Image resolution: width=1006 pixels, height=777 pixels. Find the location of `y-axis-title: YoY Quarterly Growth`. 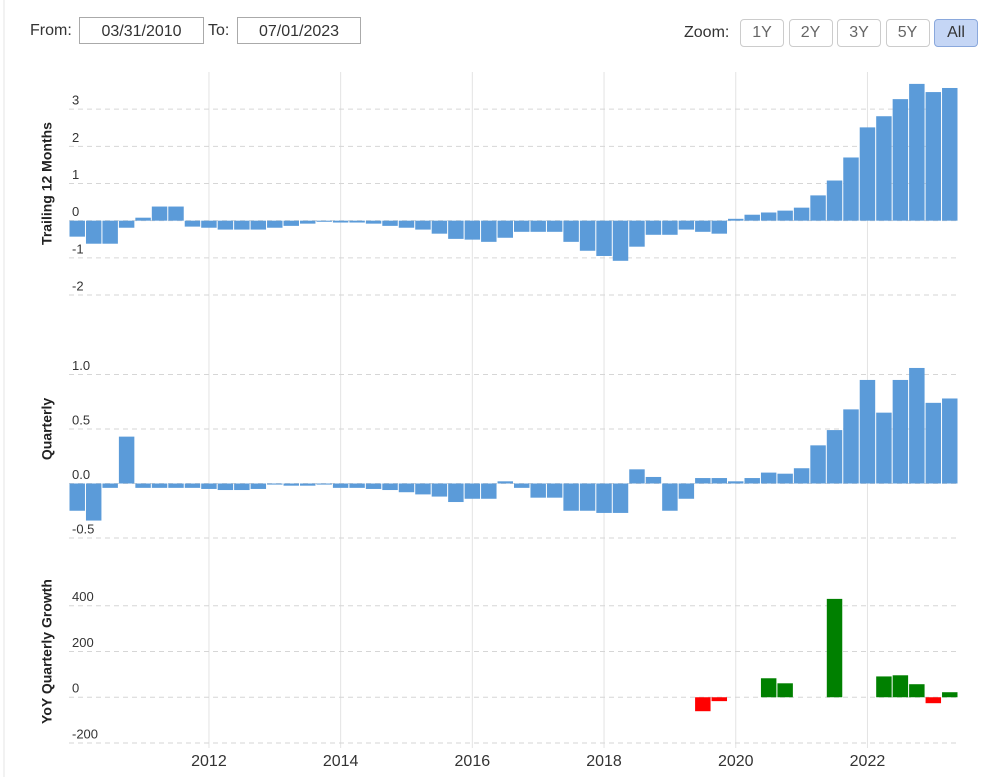

y-axis-title: YoY Quarterly Growth is located at coordinates (47, 651).